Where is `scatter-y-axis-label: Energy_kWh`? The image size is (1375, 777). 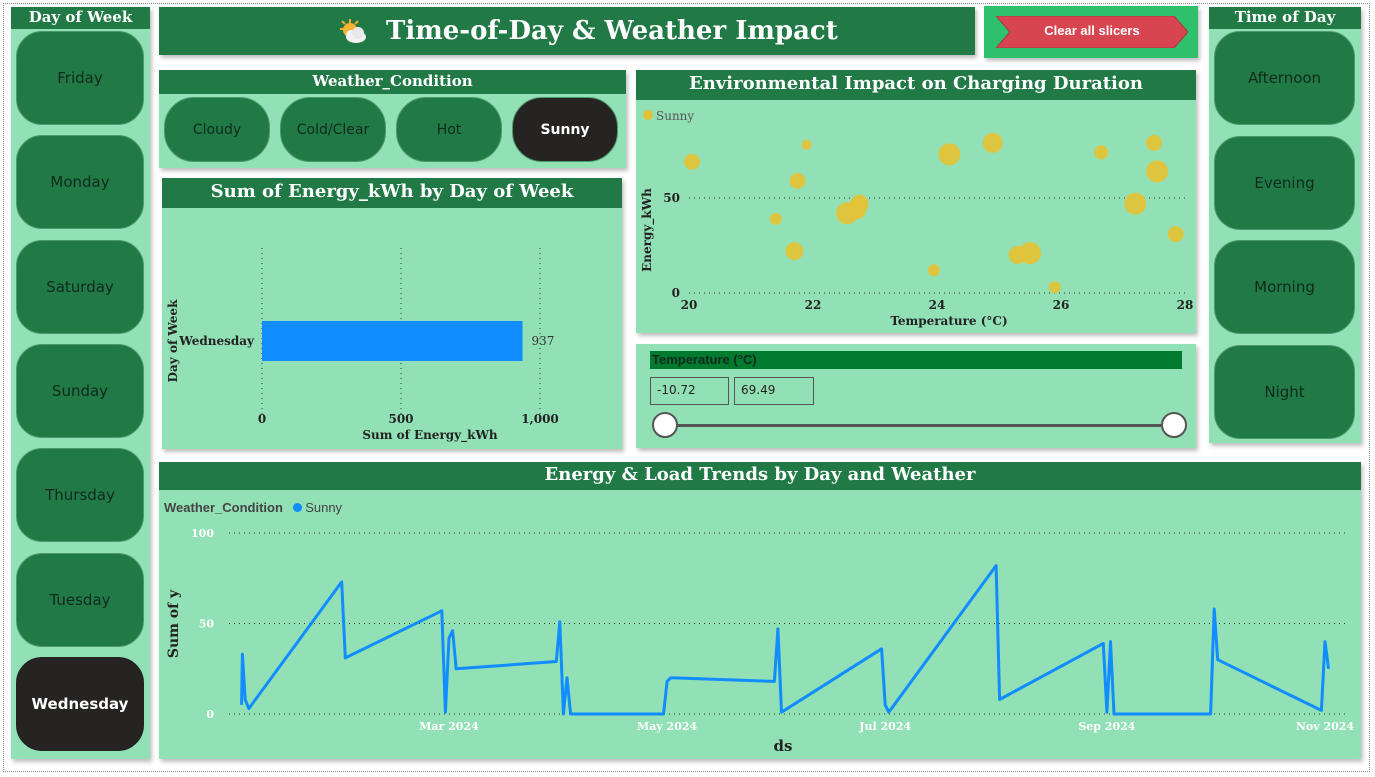 scatter-y-axis-label: Energy_kWh is located at coordinates (647, 230).